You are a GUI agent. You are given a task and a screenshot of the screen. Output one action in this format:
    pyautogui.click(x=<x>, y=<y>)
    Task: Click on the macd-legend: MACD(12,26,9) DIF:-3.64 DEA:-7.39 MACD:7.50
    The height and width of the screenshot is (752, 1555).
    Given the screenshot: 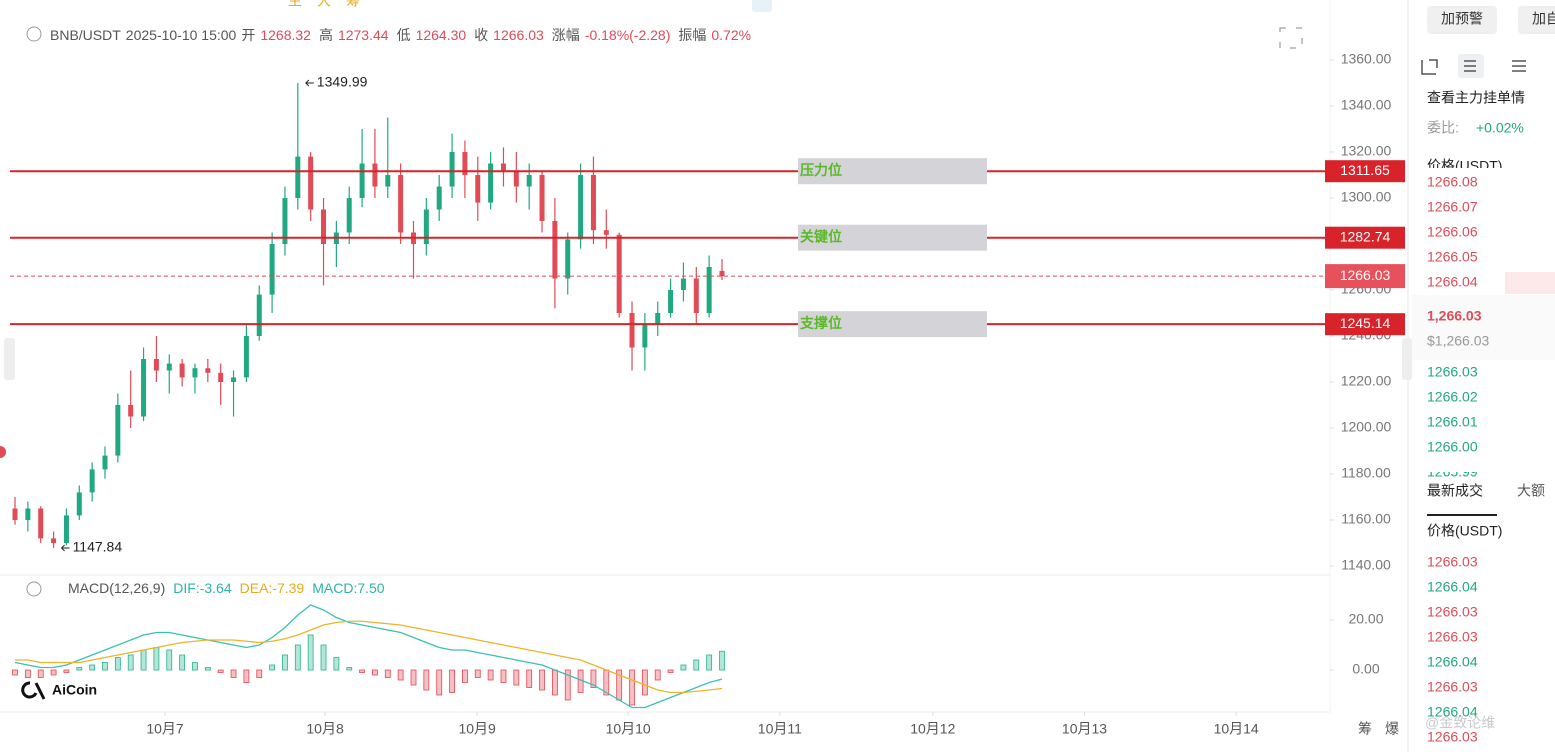 What is the action you would take?
    pyautogui.click(x=230, y=588)
    